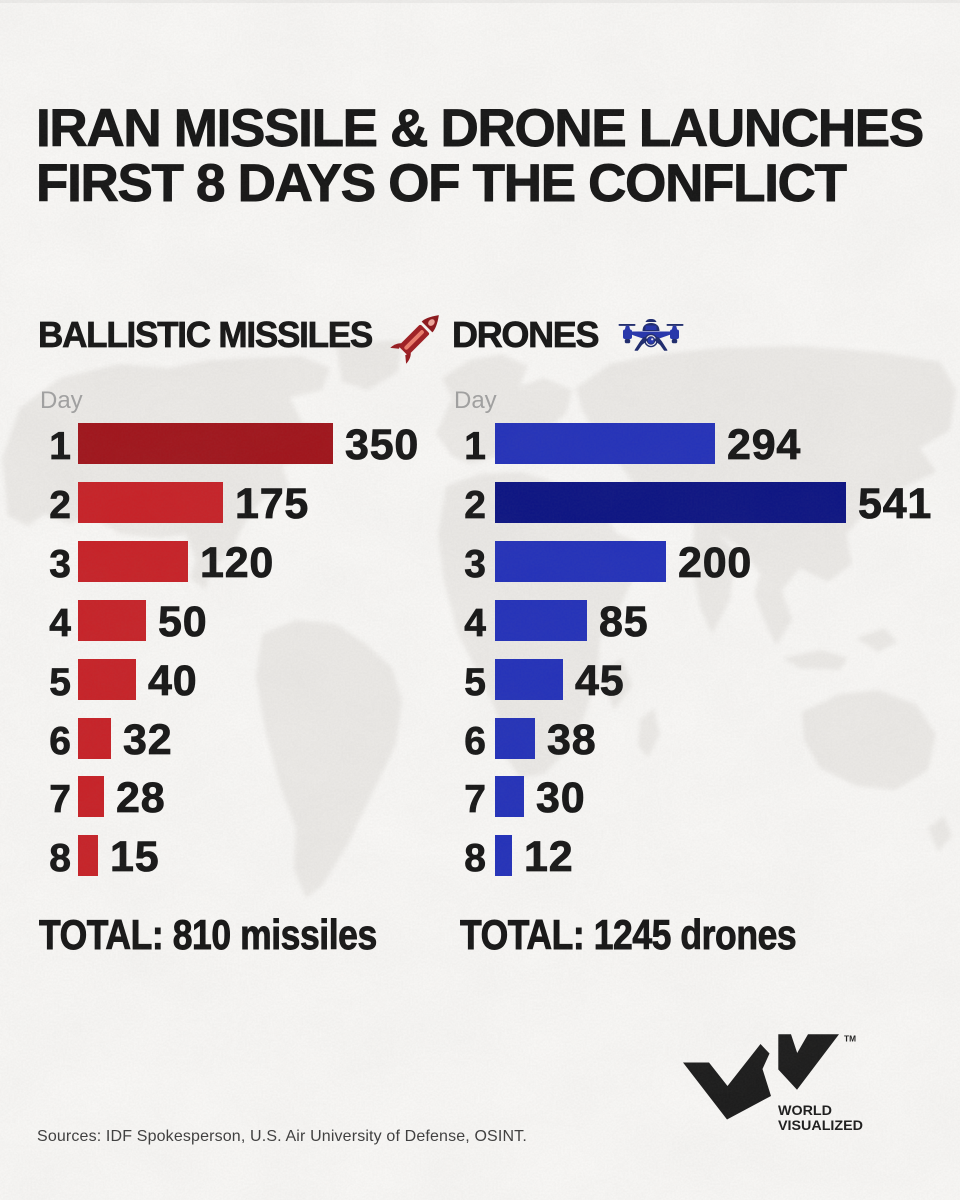  I want to click on svg-text: WORLD, so click(805, 1110).